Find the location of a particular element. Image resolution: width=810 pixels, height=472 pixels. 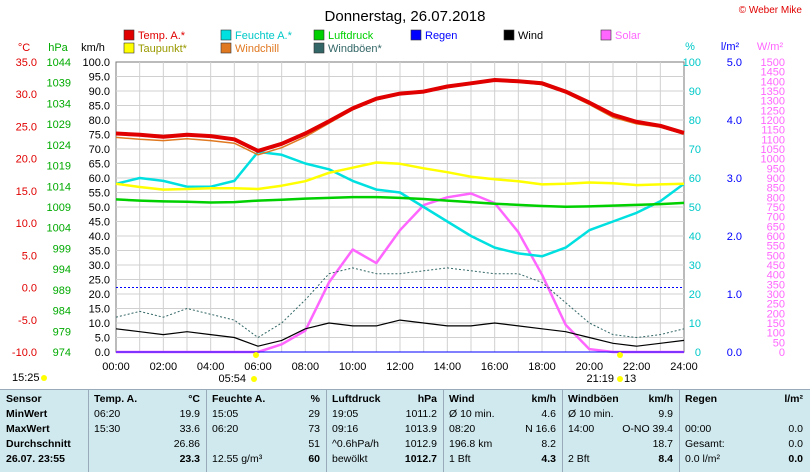

cell-value: N 16.6 is located at coordinates (540, 429).